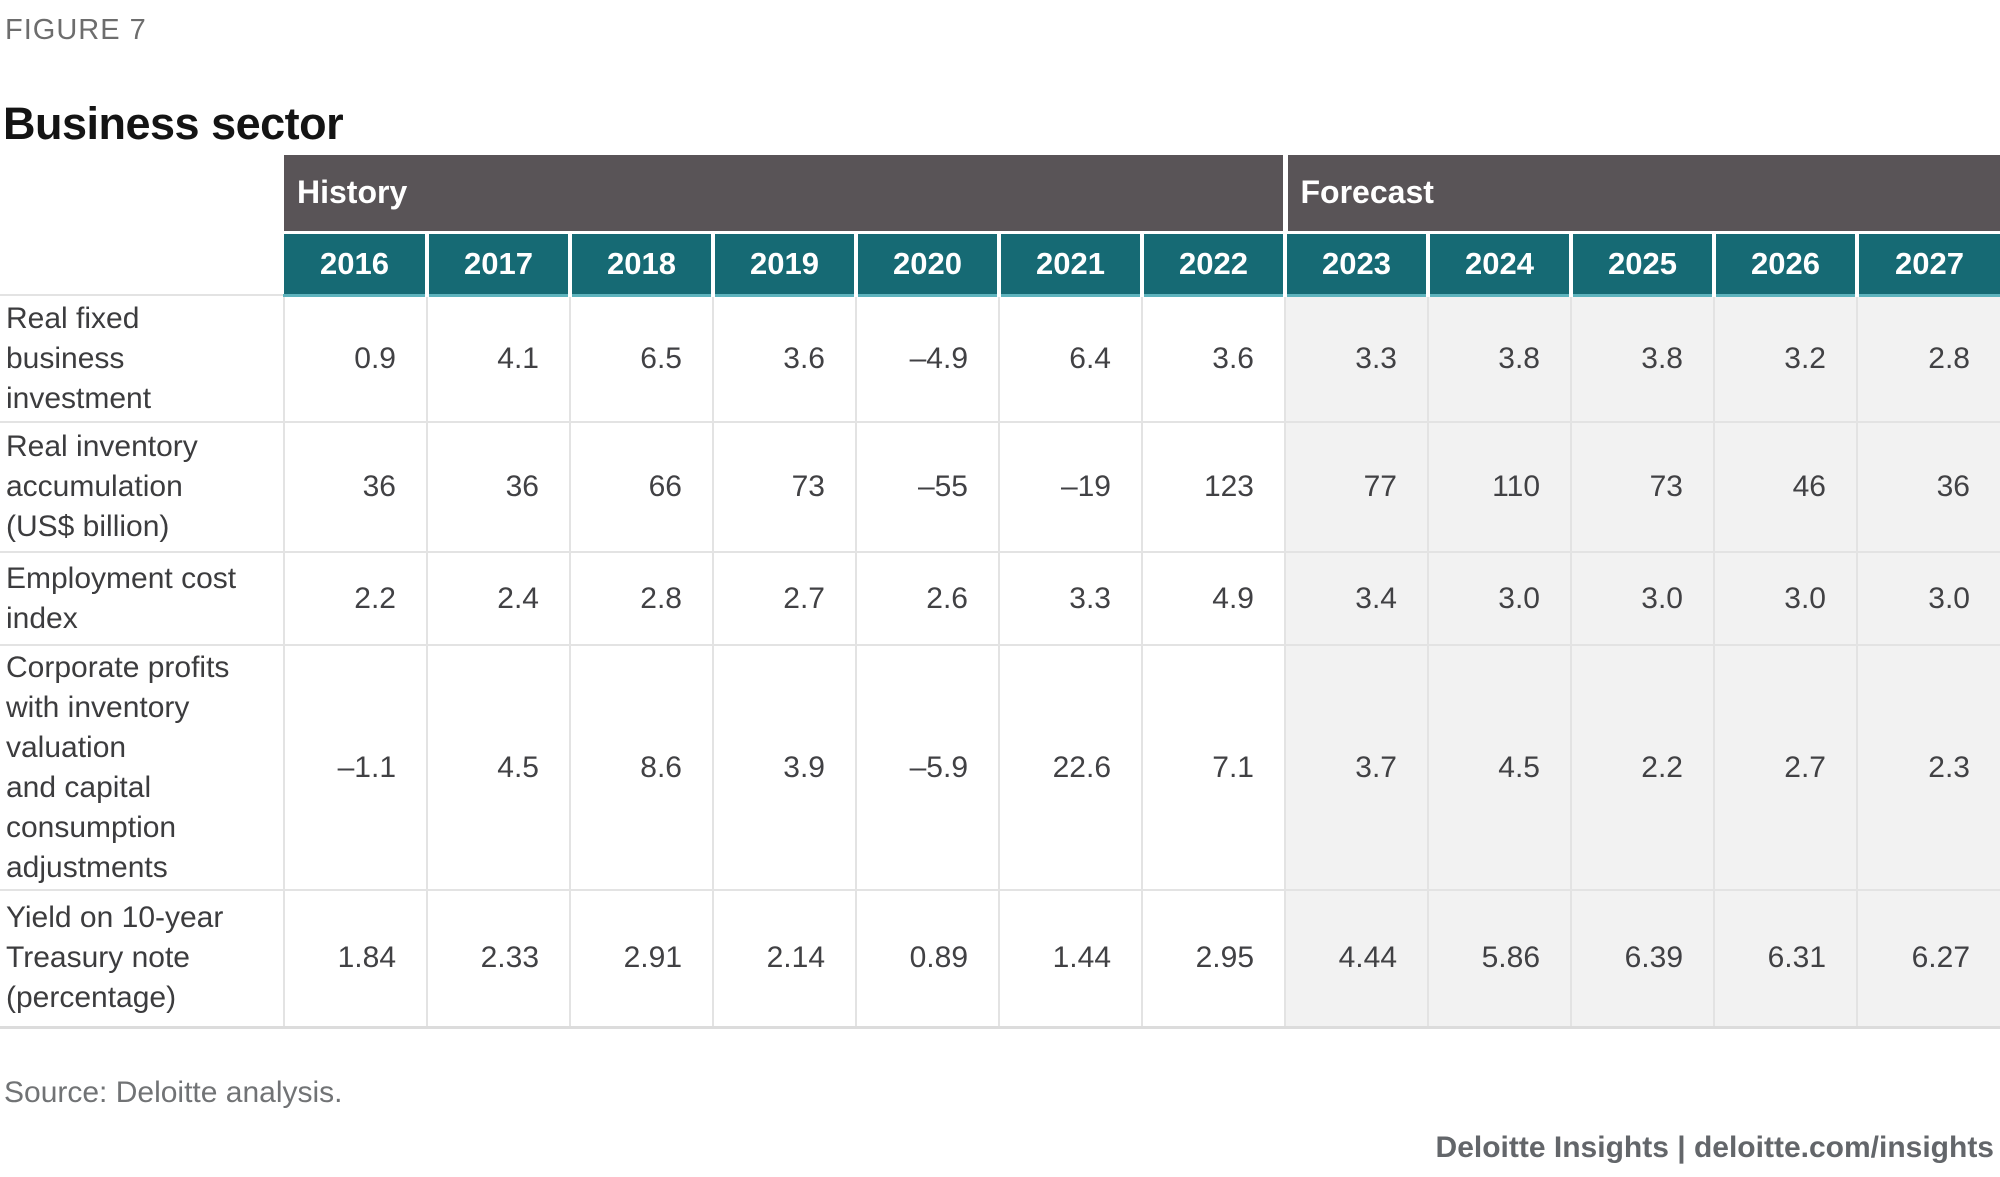 This screenshot has width=2000, height=1177. What do you see at coordinates (173, 1092) in the screenshot?
I see `source-note: Source: Deloitte analysis.` at bounding box center [173, 1092].